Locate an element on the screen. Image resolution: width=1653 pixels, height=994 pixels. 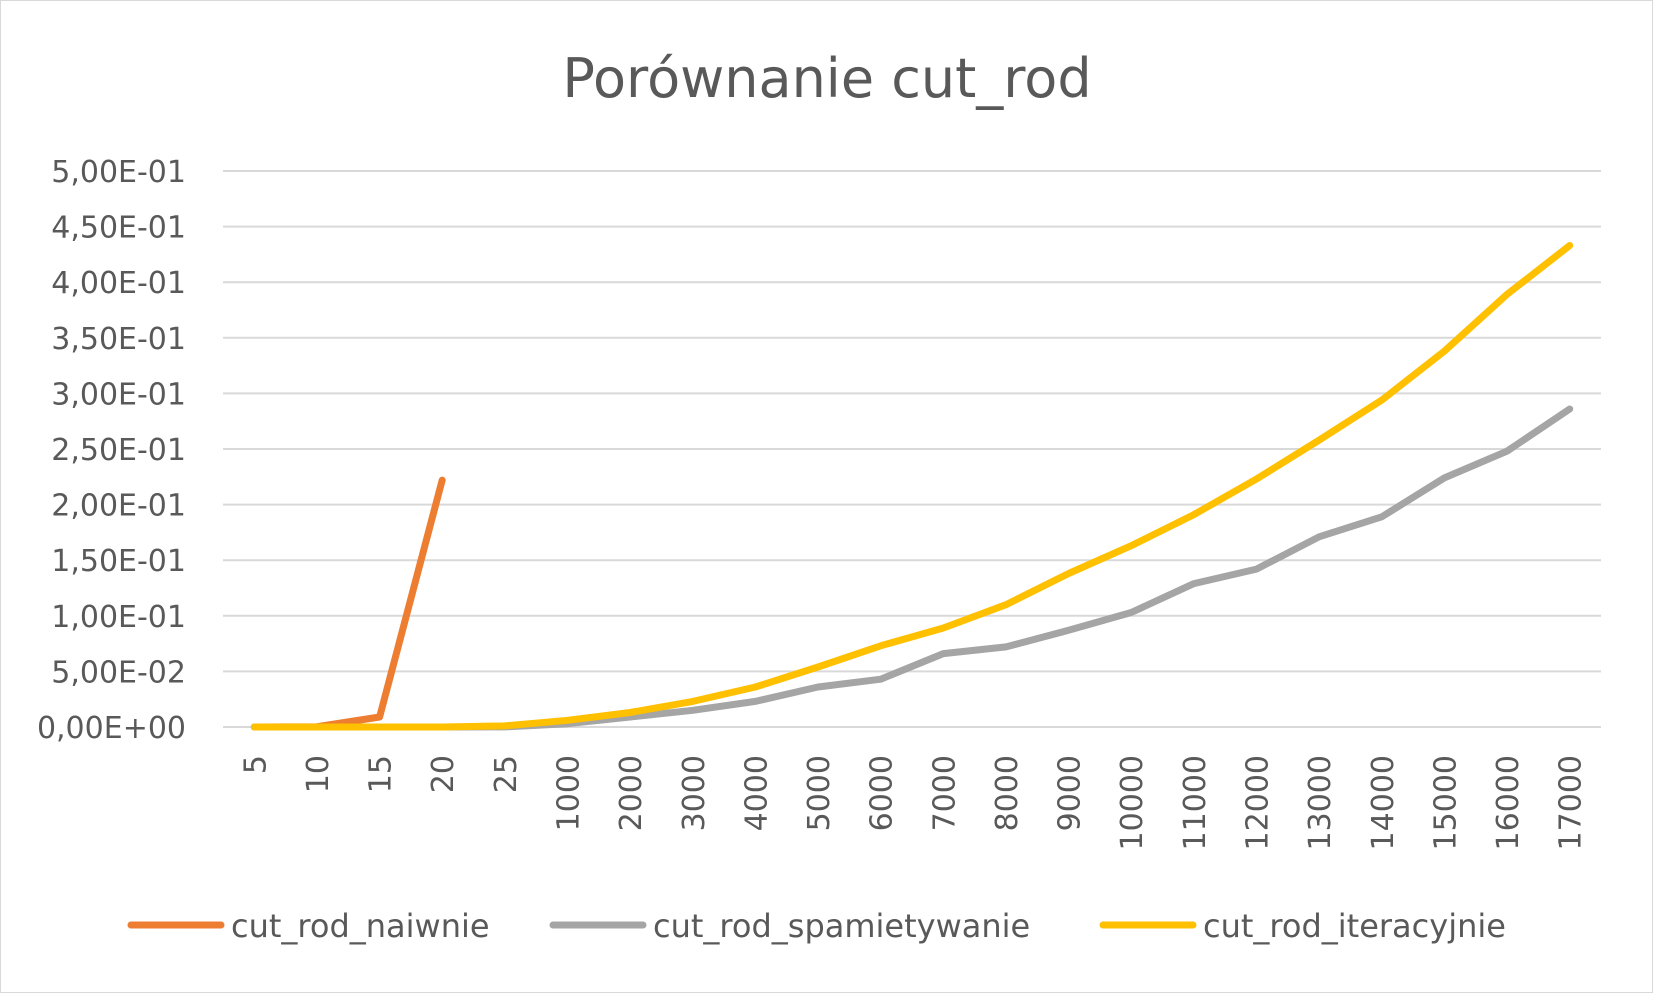
y-tick-label: 1,00E-01 is located at coordinates (118, 617).